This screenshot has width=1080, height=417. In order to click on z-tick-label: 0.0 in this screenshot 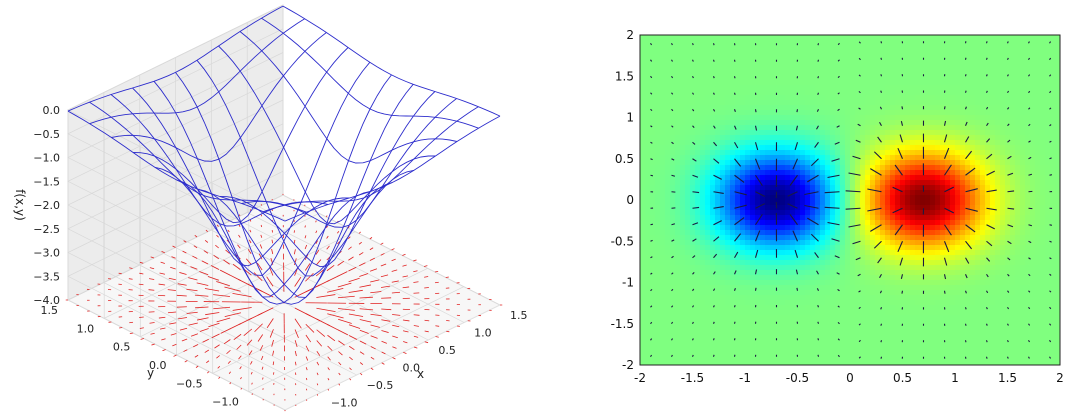, I will do `click(52, 110)`.